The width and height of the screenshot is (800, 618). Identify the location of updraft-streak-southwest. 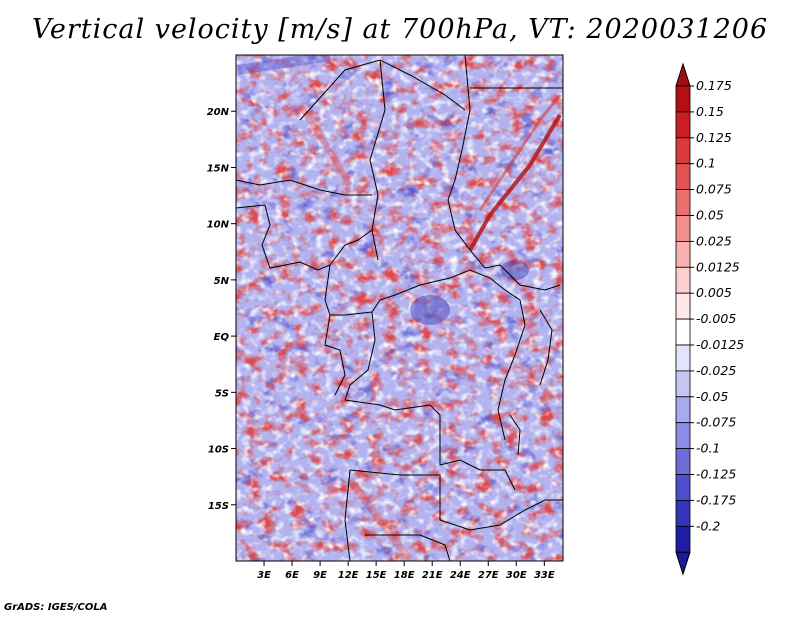
(380, 519).